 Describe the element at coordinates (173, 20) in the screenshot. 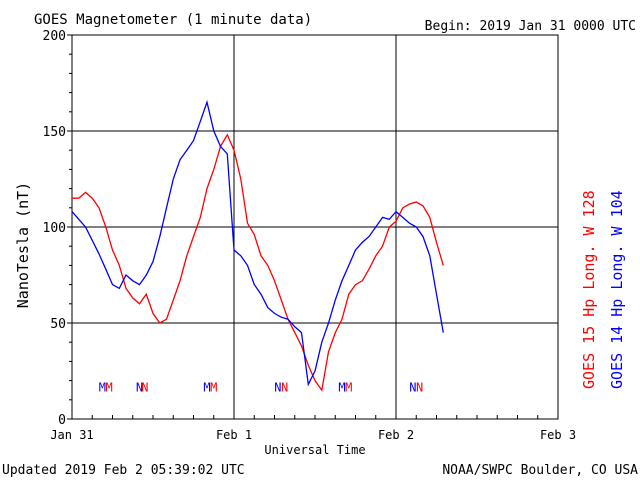

I see `chart-title: GOES Magnetometer (1 minute data)` at that location.